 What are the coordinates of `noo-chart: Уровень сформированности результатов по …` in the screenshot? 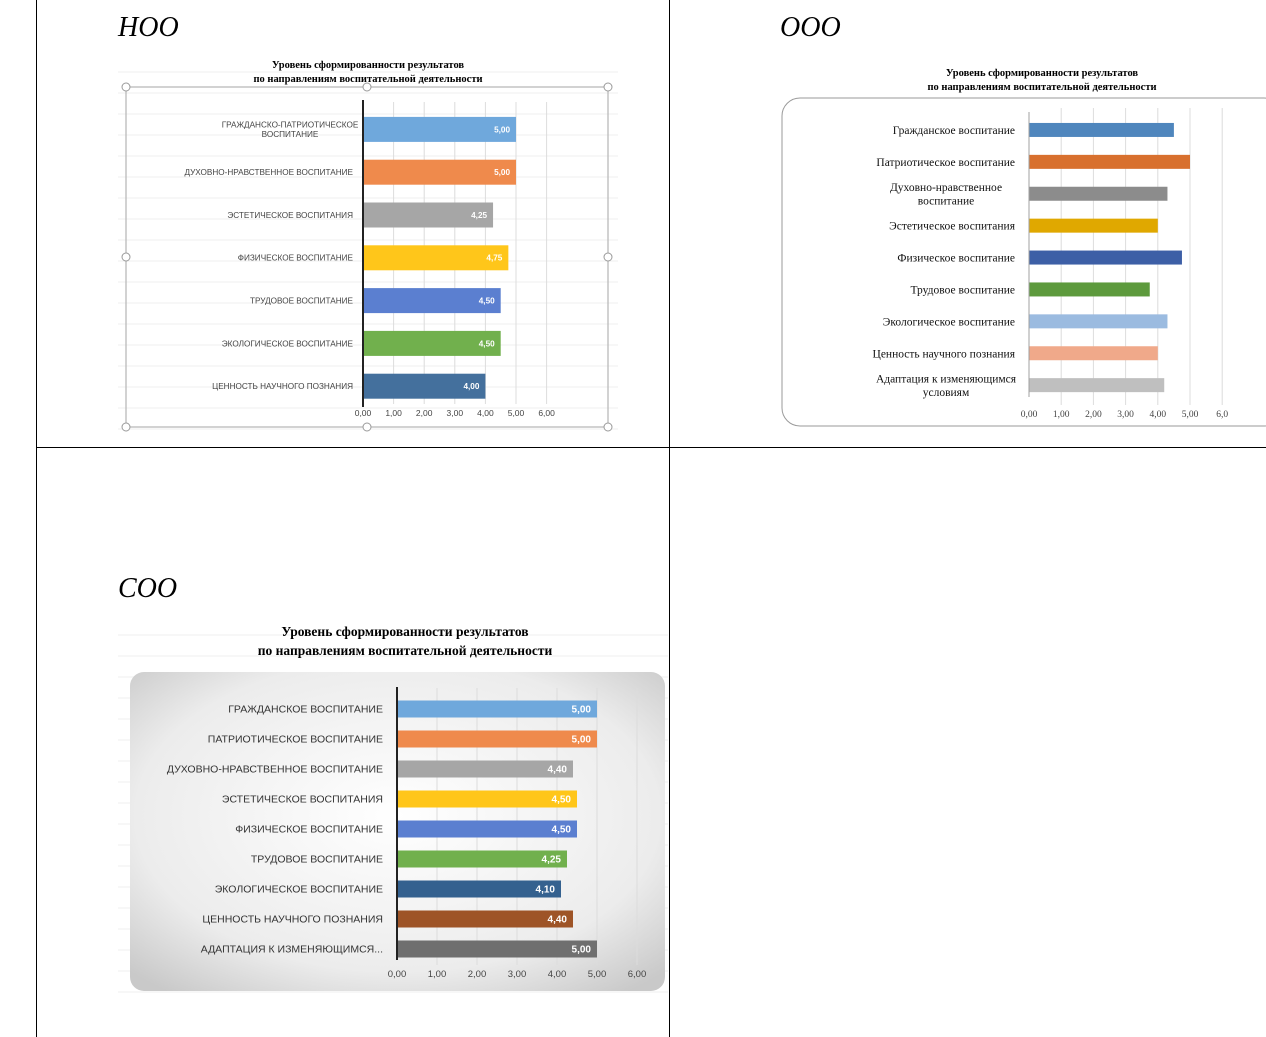 It's located at (368, 244).